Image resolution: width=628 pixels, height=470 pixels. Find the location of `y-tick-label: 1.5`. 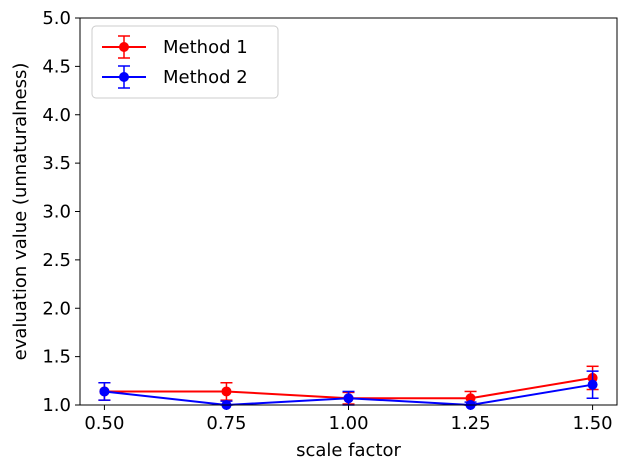

y-tick-label: 1.5 is located at coordinates (56, 357).